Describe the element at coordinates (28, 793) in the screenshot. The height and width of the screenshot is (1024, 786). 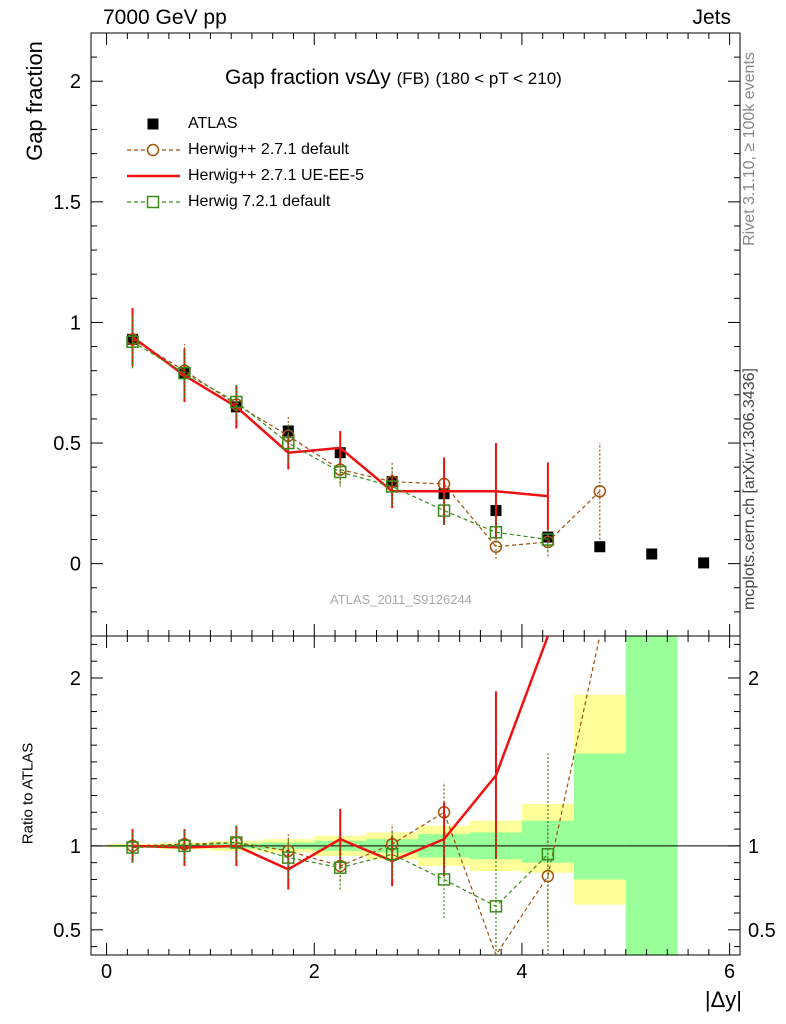
I see `y-axis-label-ratio: Ratio to ATLAS` at that location.